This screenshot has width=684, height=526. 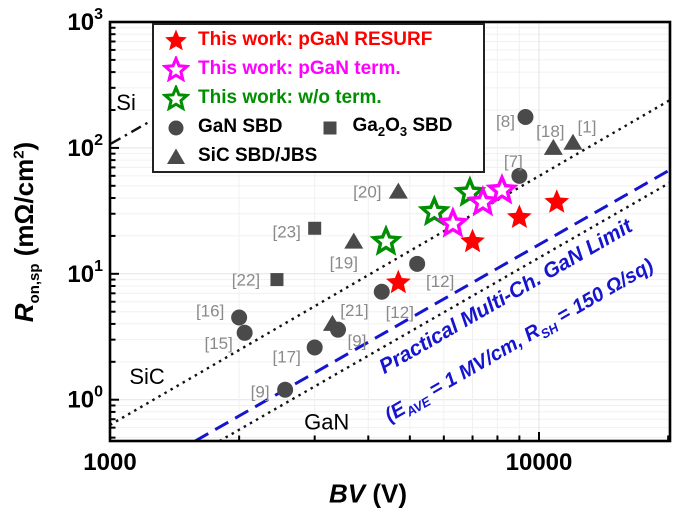 What do you see at coordinates (330, 128) in the screenshot?
I see `legend-marker-square-icon` at bounding box center [330, 128].